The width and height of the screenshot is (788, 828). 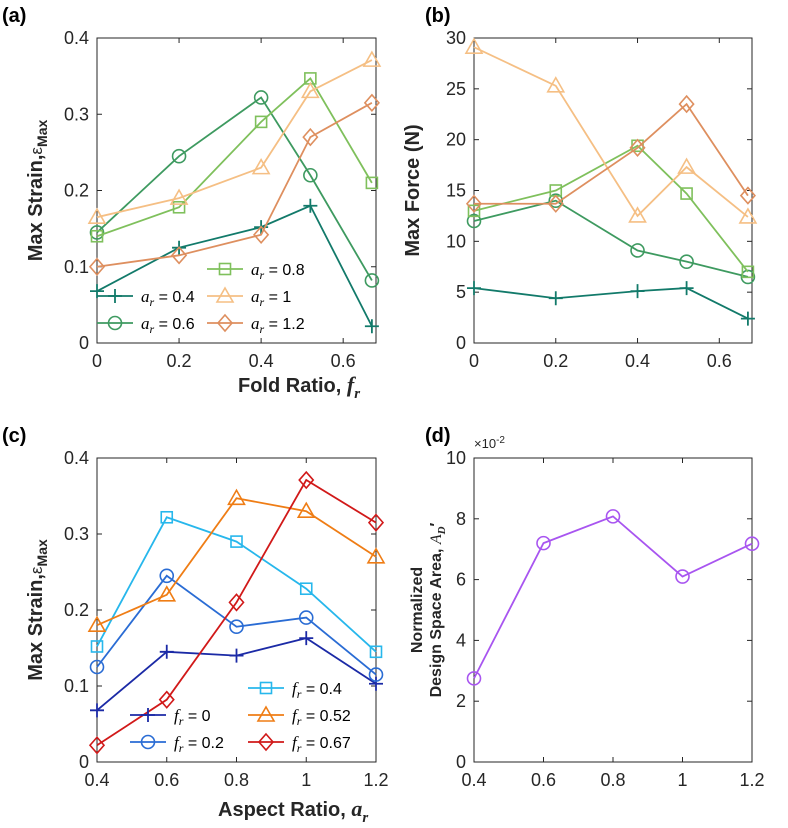 I want to click on x-tick-label-c: 0.6, so click(x=166, y=780).